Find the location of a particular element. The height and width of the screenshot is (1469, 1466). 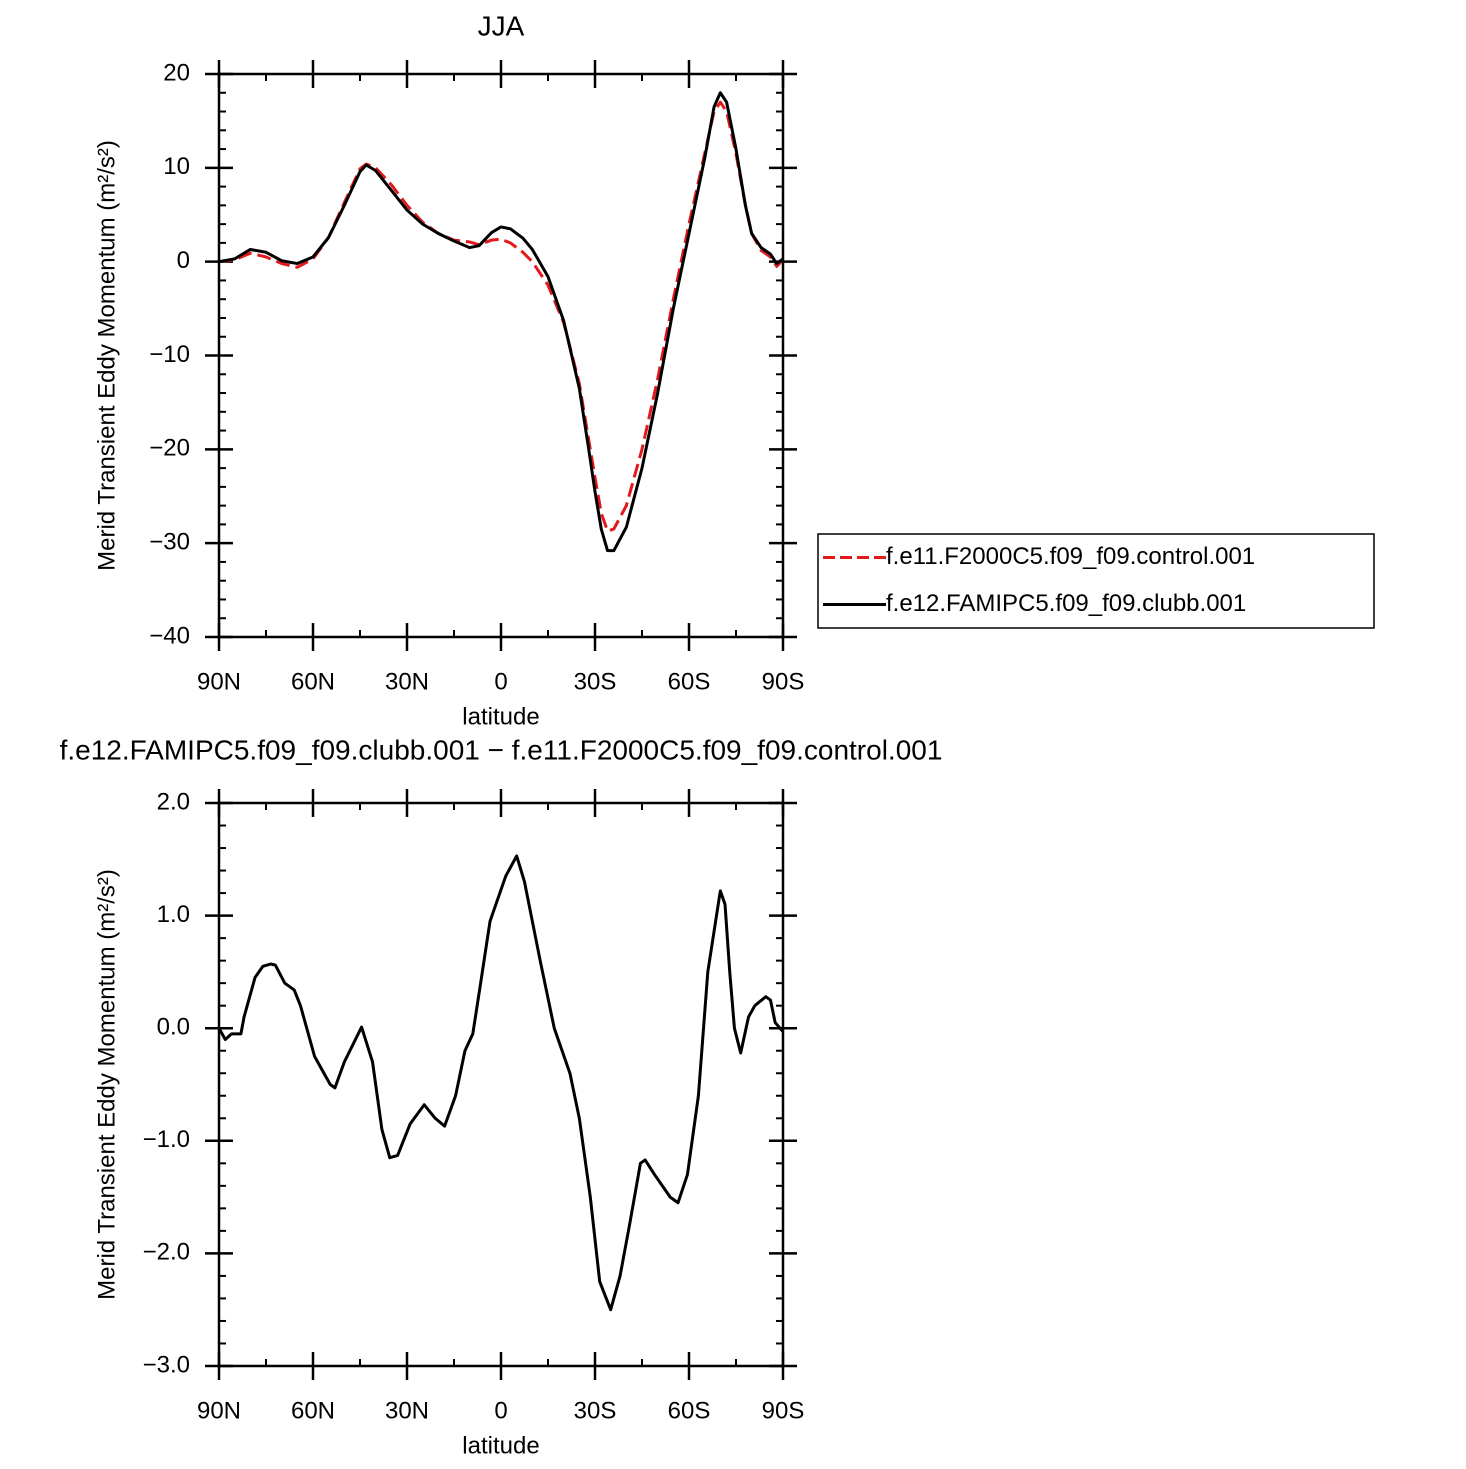

y-tick-label: −20 is located at coordinates (169, 448).